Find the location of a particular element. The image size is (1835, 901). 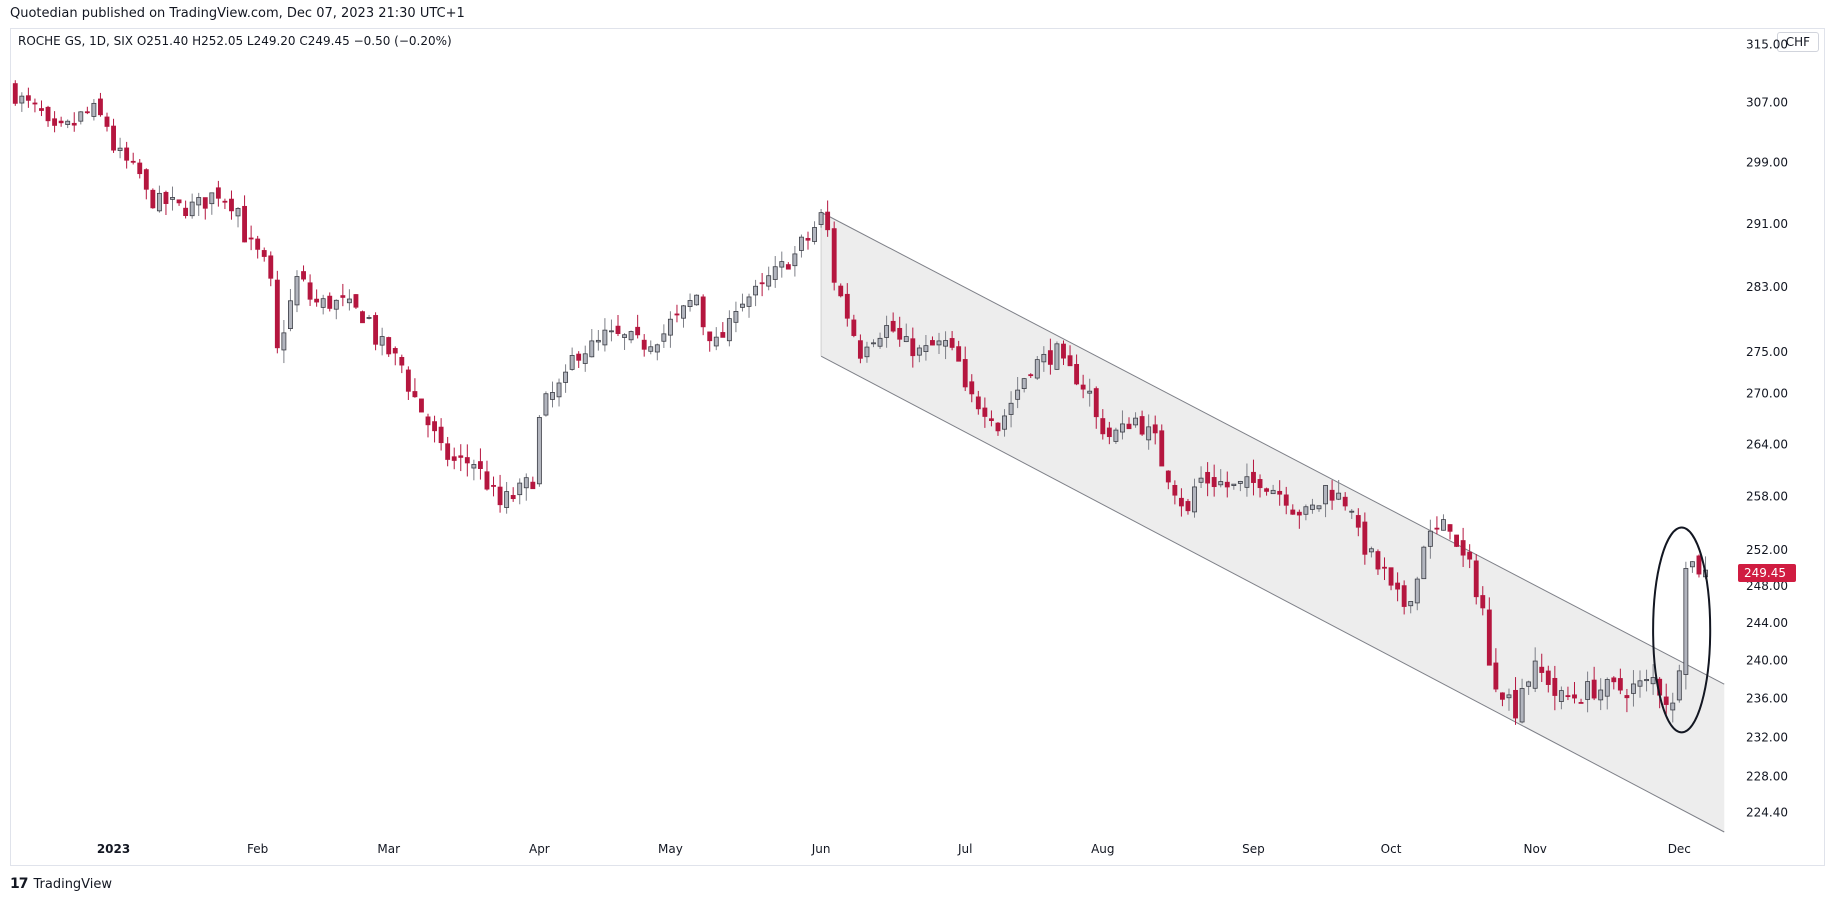

price-tick-label: 232.00 is located at coordinates (1767, 737).